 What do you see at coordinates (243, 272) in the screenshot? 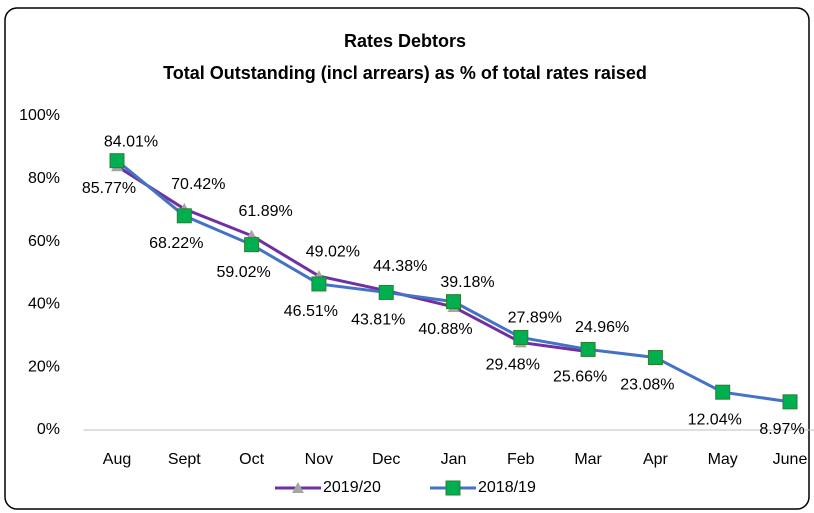
I see `data-label: 59.02%` at bounding box center [243, 272].